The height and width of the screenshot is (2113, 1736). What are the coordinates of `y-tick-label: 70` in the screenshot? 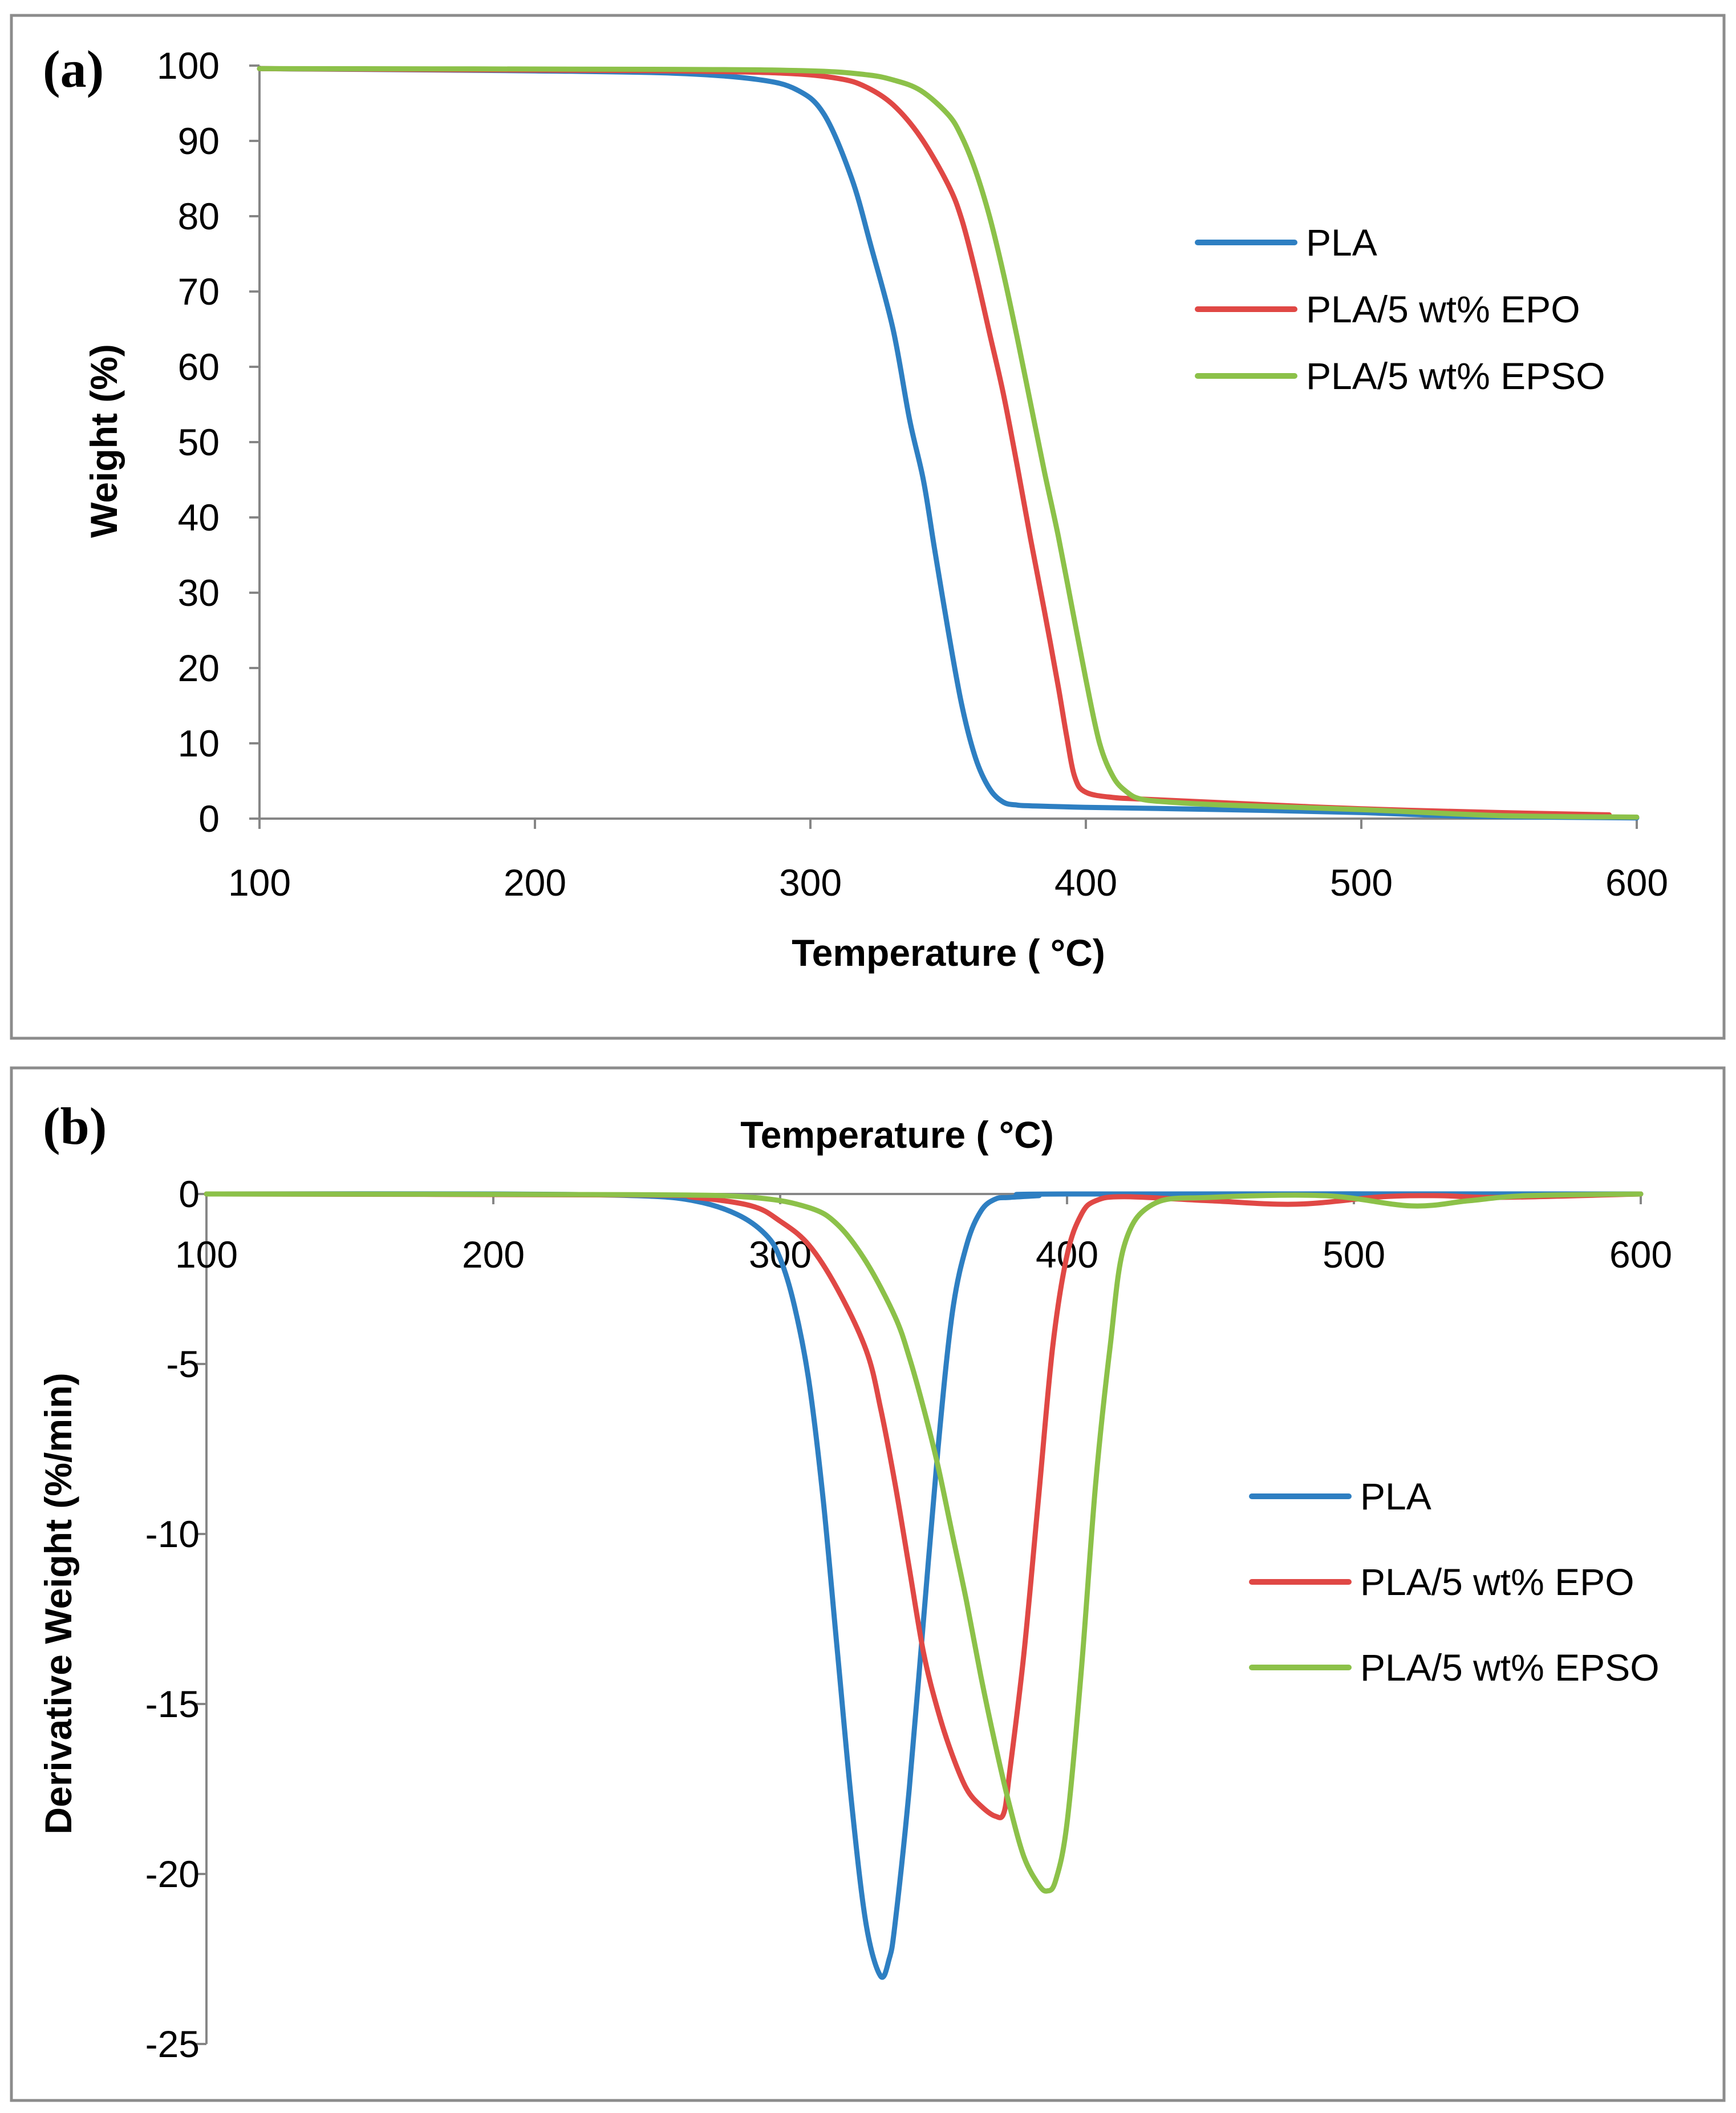 It's located at (199, 291).